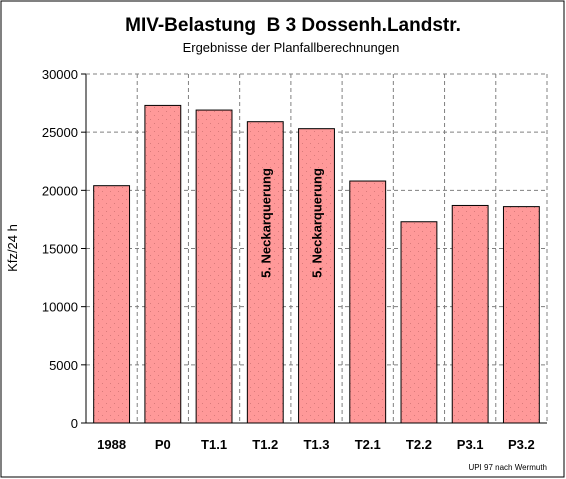 This screenshot has width=566, height=479. What do you see at coordinates (419, 444) in the screenshot?
I see `x-tick-label: T2.2` at bounding box center [419, 444].